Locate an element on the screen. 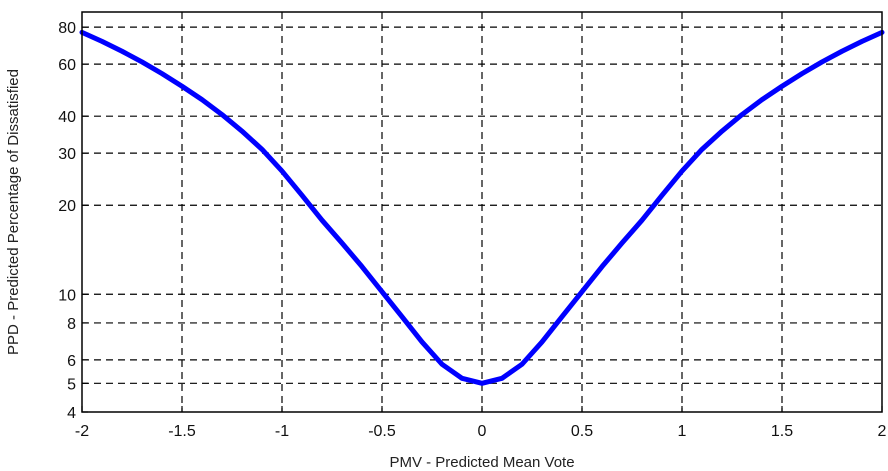  y-tick-label: 10 is located at coordinates (67, 295).